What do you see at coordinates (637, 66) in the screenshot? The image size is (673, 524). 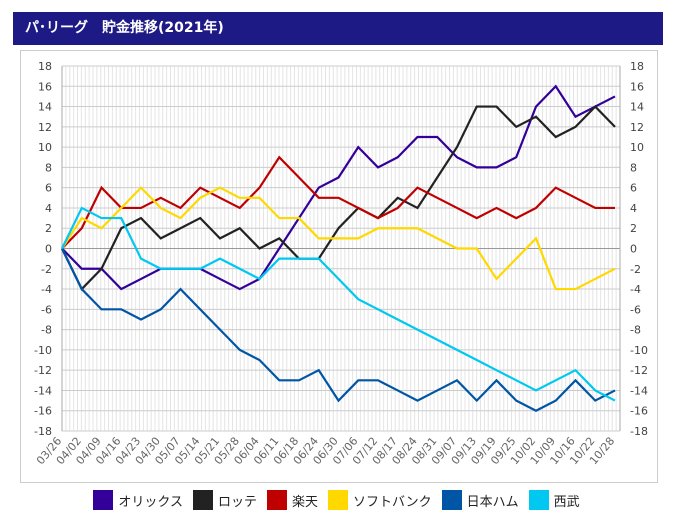 I see `y-tick-label-right: 18` at bounding box center [637, 66].